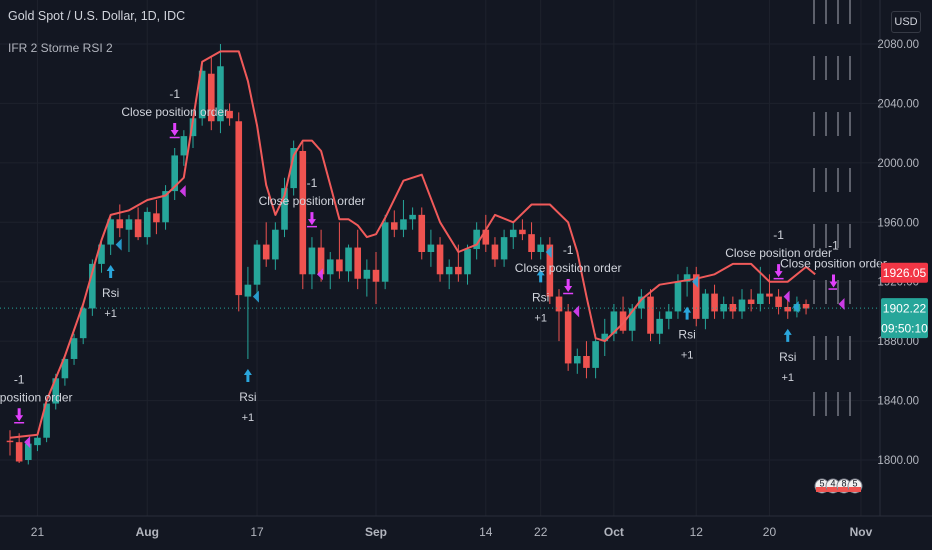  Describe the element at coordinates (576, 311) in the screenshot. I see `exit-flag-icon` at that location.